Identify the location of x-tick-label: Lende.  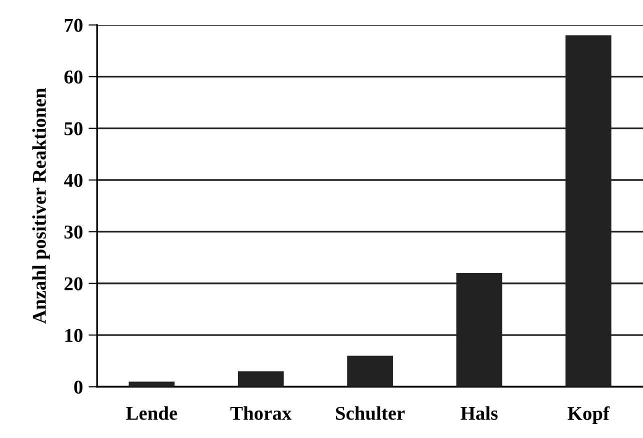
(152, 413).